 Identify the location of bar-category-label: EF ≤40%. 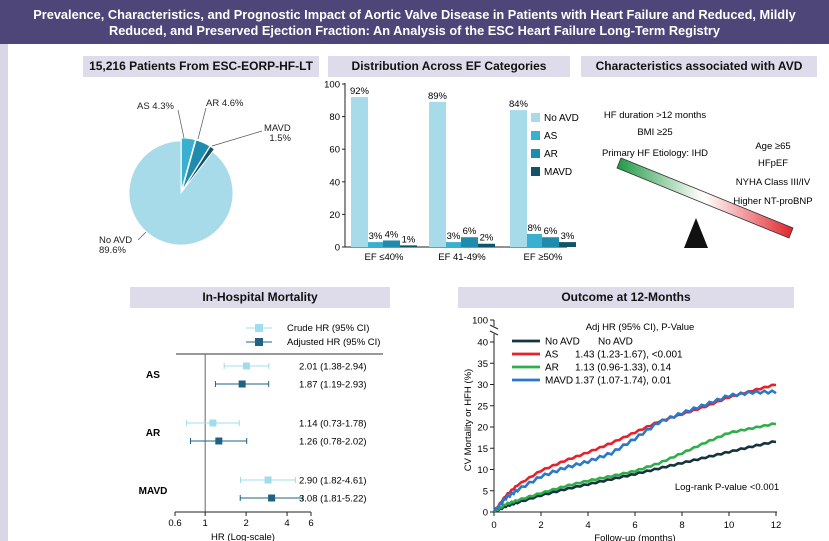
(384, 257).